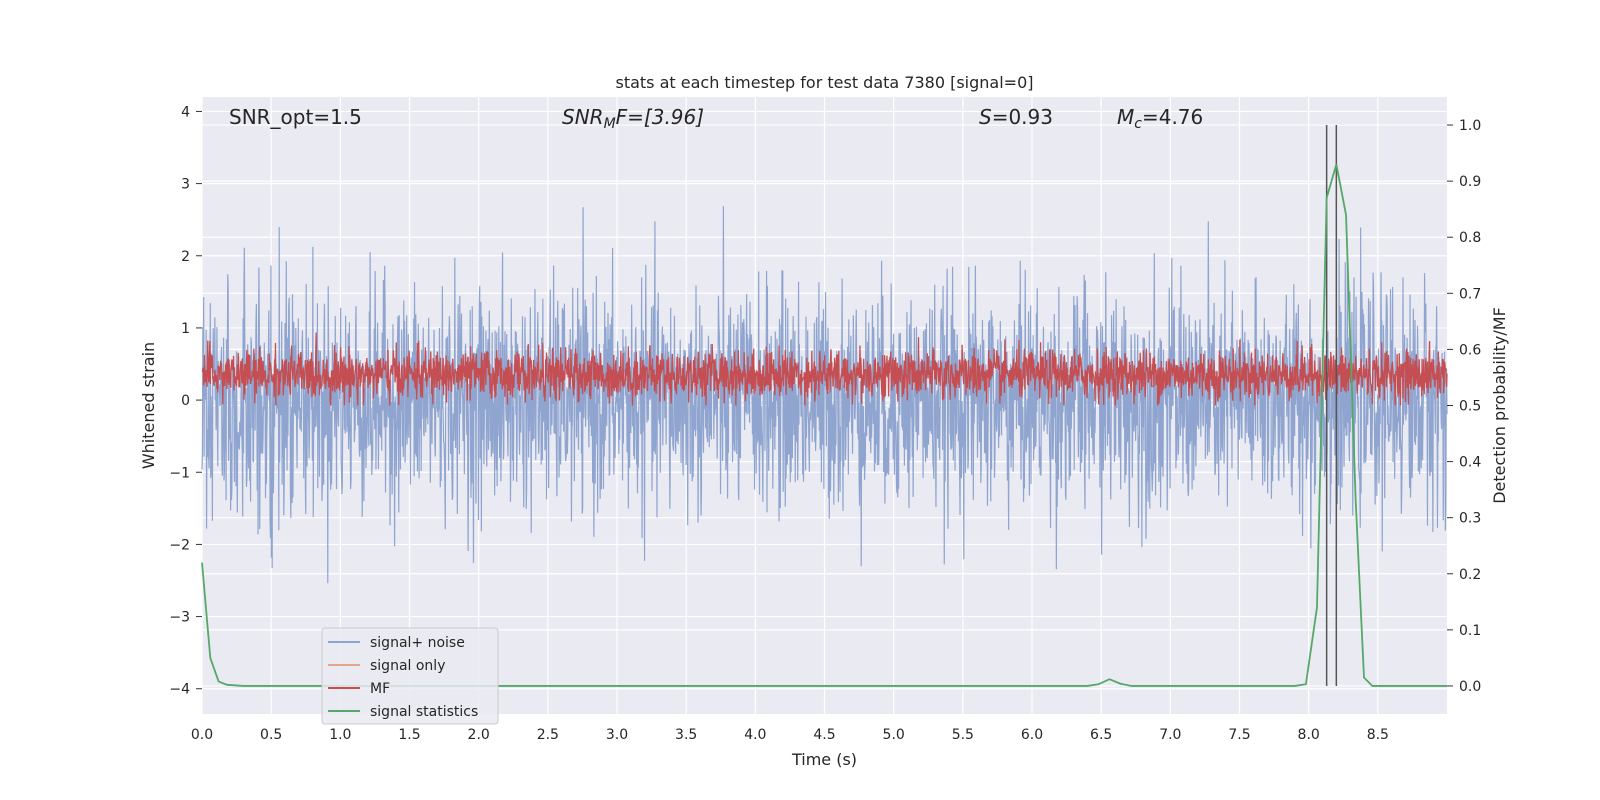 The width and height of the screenshot is (1600, 800). What do you see at coordinates (824, 759) in the screenshot?
I see `x-axis-label: Time (s)` at bounding box center [824, 759].